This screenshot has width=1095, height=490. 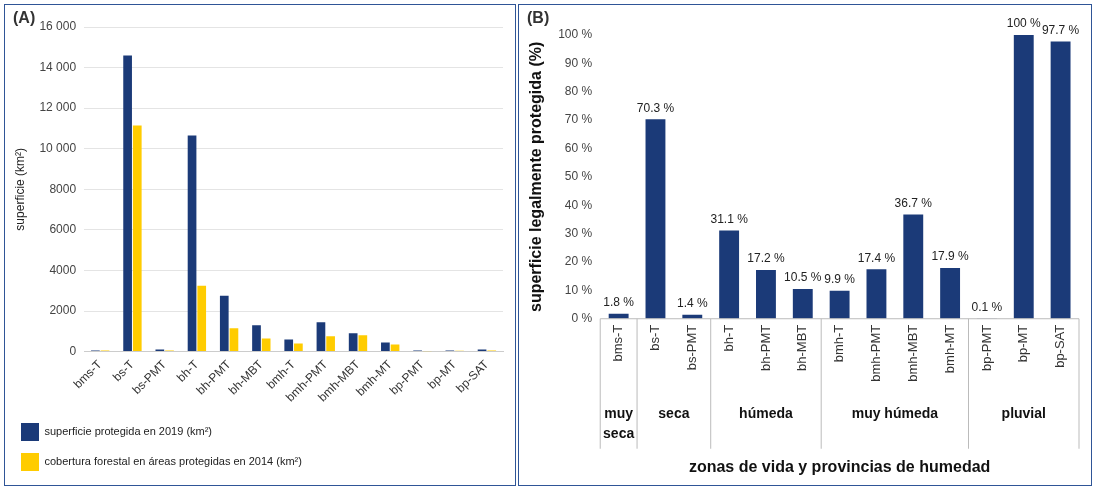 I want to click on legend-label: superficie protegida en 2019 (km²), so click(x=128, y=431).